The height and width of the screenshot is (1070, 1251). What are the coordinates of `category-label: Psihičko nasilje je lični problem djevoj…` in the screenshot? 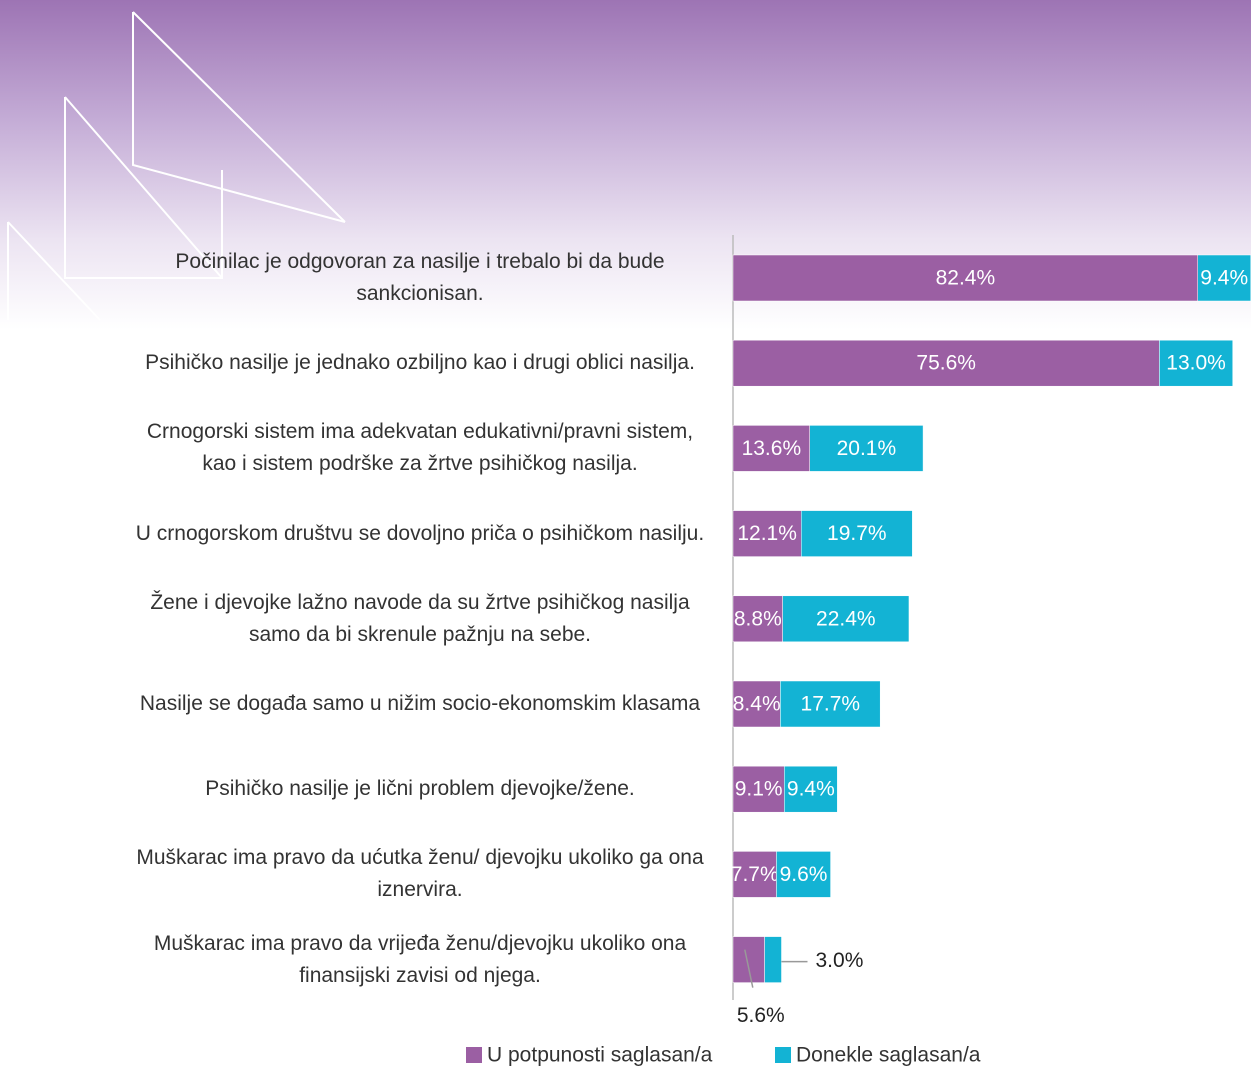 It's located at (420, 789).